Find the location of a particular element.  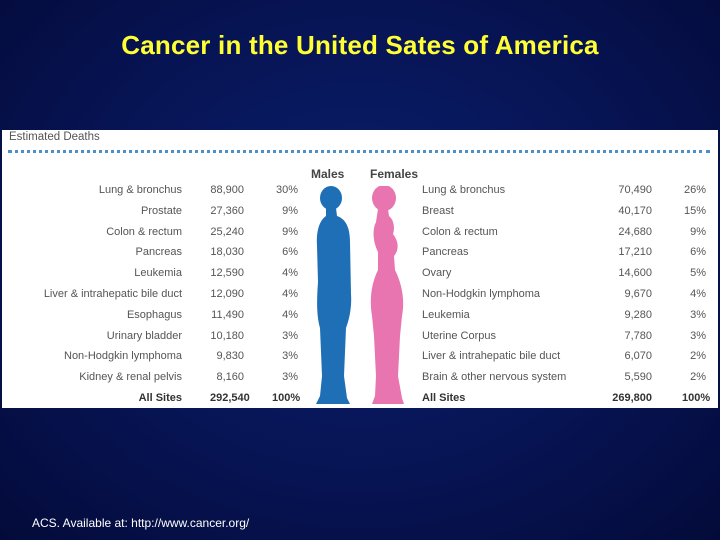

female-row: Uterine Corpus 7,780 3% is located at coordinates (360, 336).